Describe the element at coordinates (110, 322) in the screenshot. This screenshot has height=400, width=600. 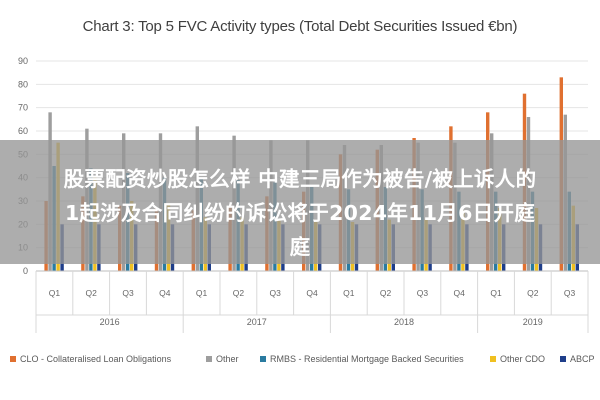
I see `x-year-label: 2016` at that location.